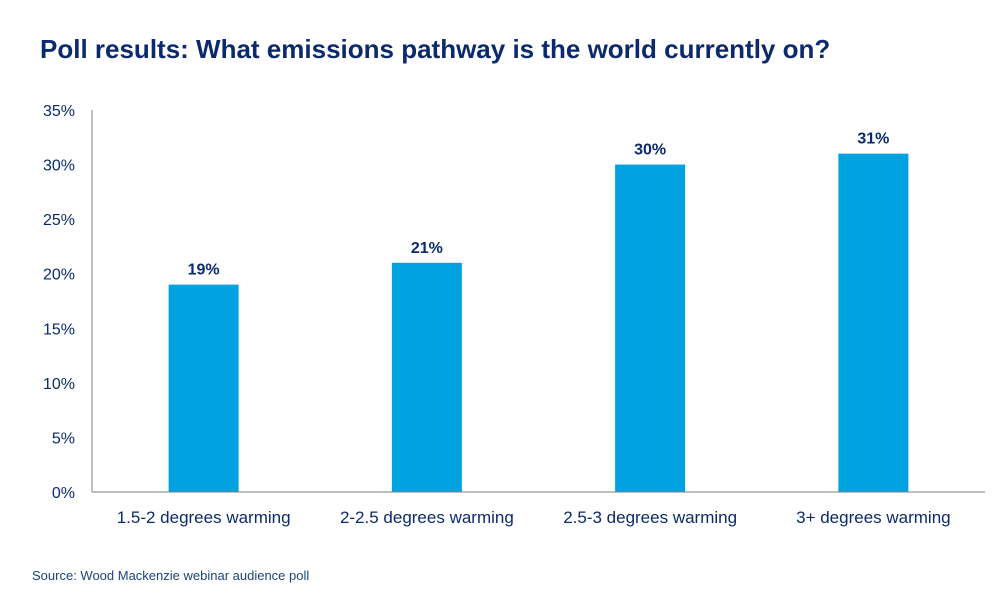 The width and height of the screenshot is (1000, 600). Describe the element at coordinates (59, 166) in the screenshot. I see `y-tick-label: 30%` at that location.